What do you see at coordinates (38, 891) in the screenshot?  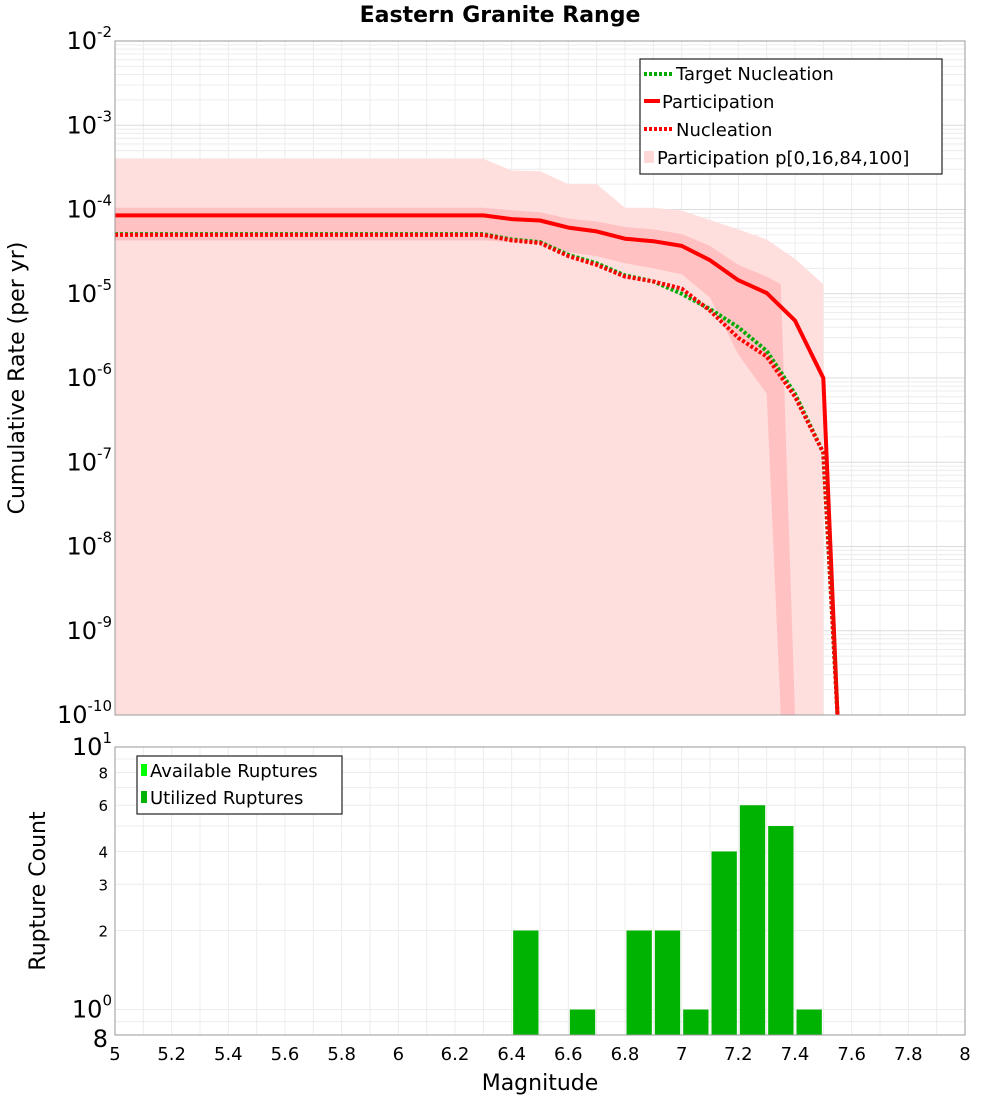 I see `bottom-y-axis-label: Rupture Count` at bounding box center [38, 891].